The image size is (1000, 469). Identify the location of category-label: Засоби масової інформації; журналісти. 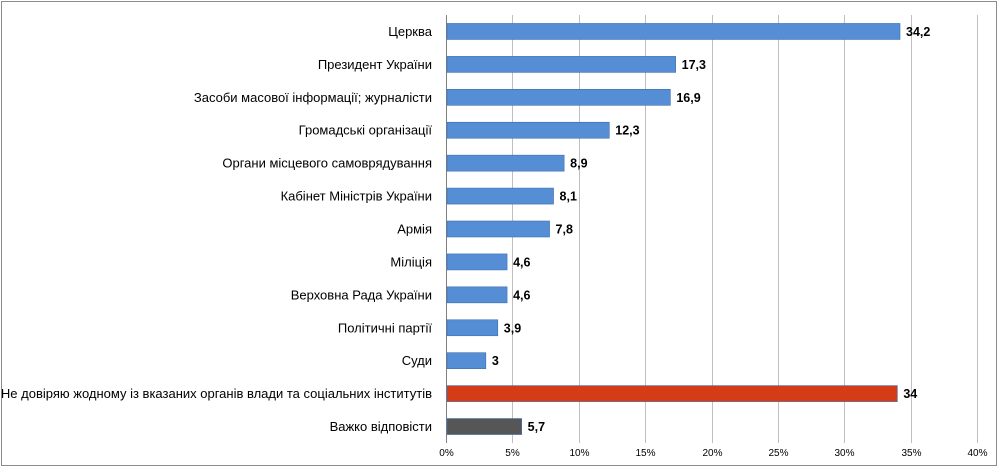
(313, 97).